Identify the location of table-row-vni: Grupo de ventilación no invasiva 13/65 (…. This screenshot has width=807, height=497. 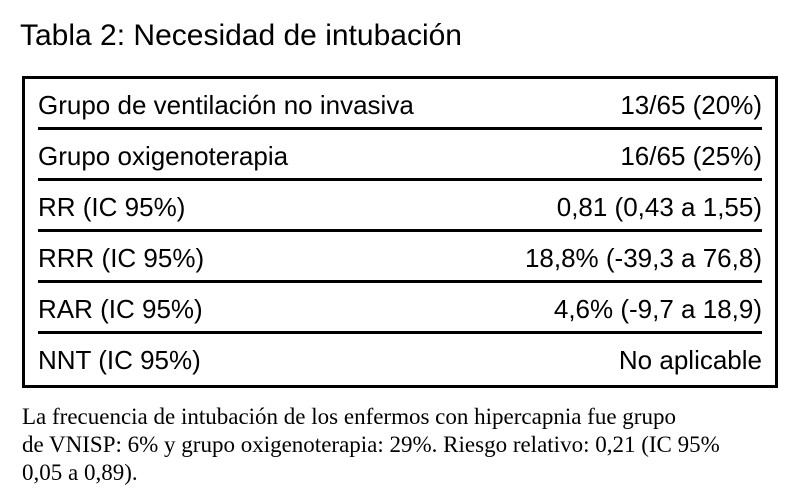
(400, 104).